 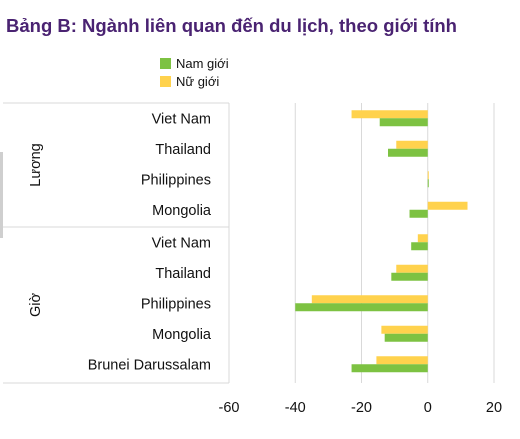 I want to click on legend-label-2: Nữ giới, so click(x=197, y=81).